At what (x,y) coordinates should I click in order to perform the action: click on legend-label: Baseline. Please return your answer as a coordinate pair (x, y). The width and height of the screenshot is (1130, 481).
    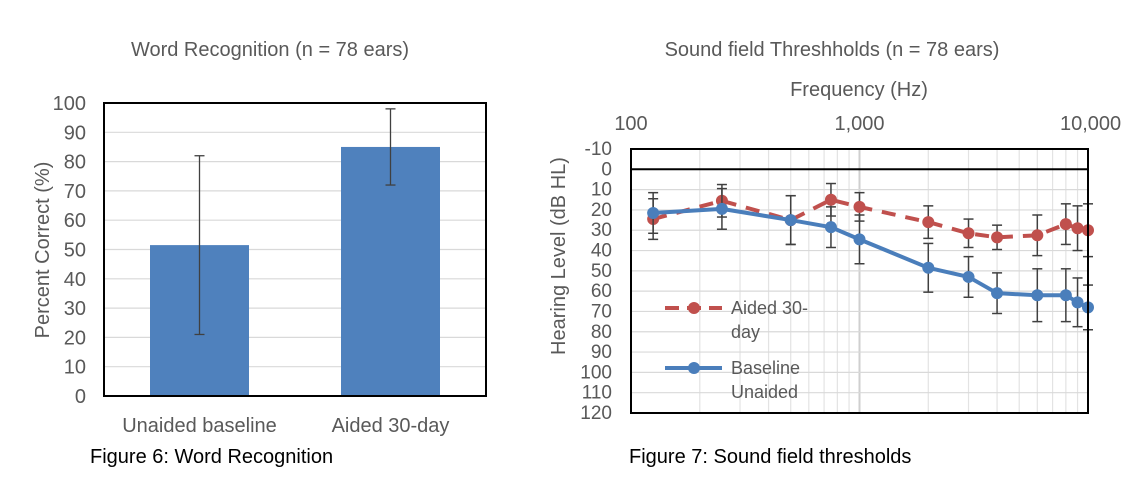
    Looking at the image, I should click on (765, 368).